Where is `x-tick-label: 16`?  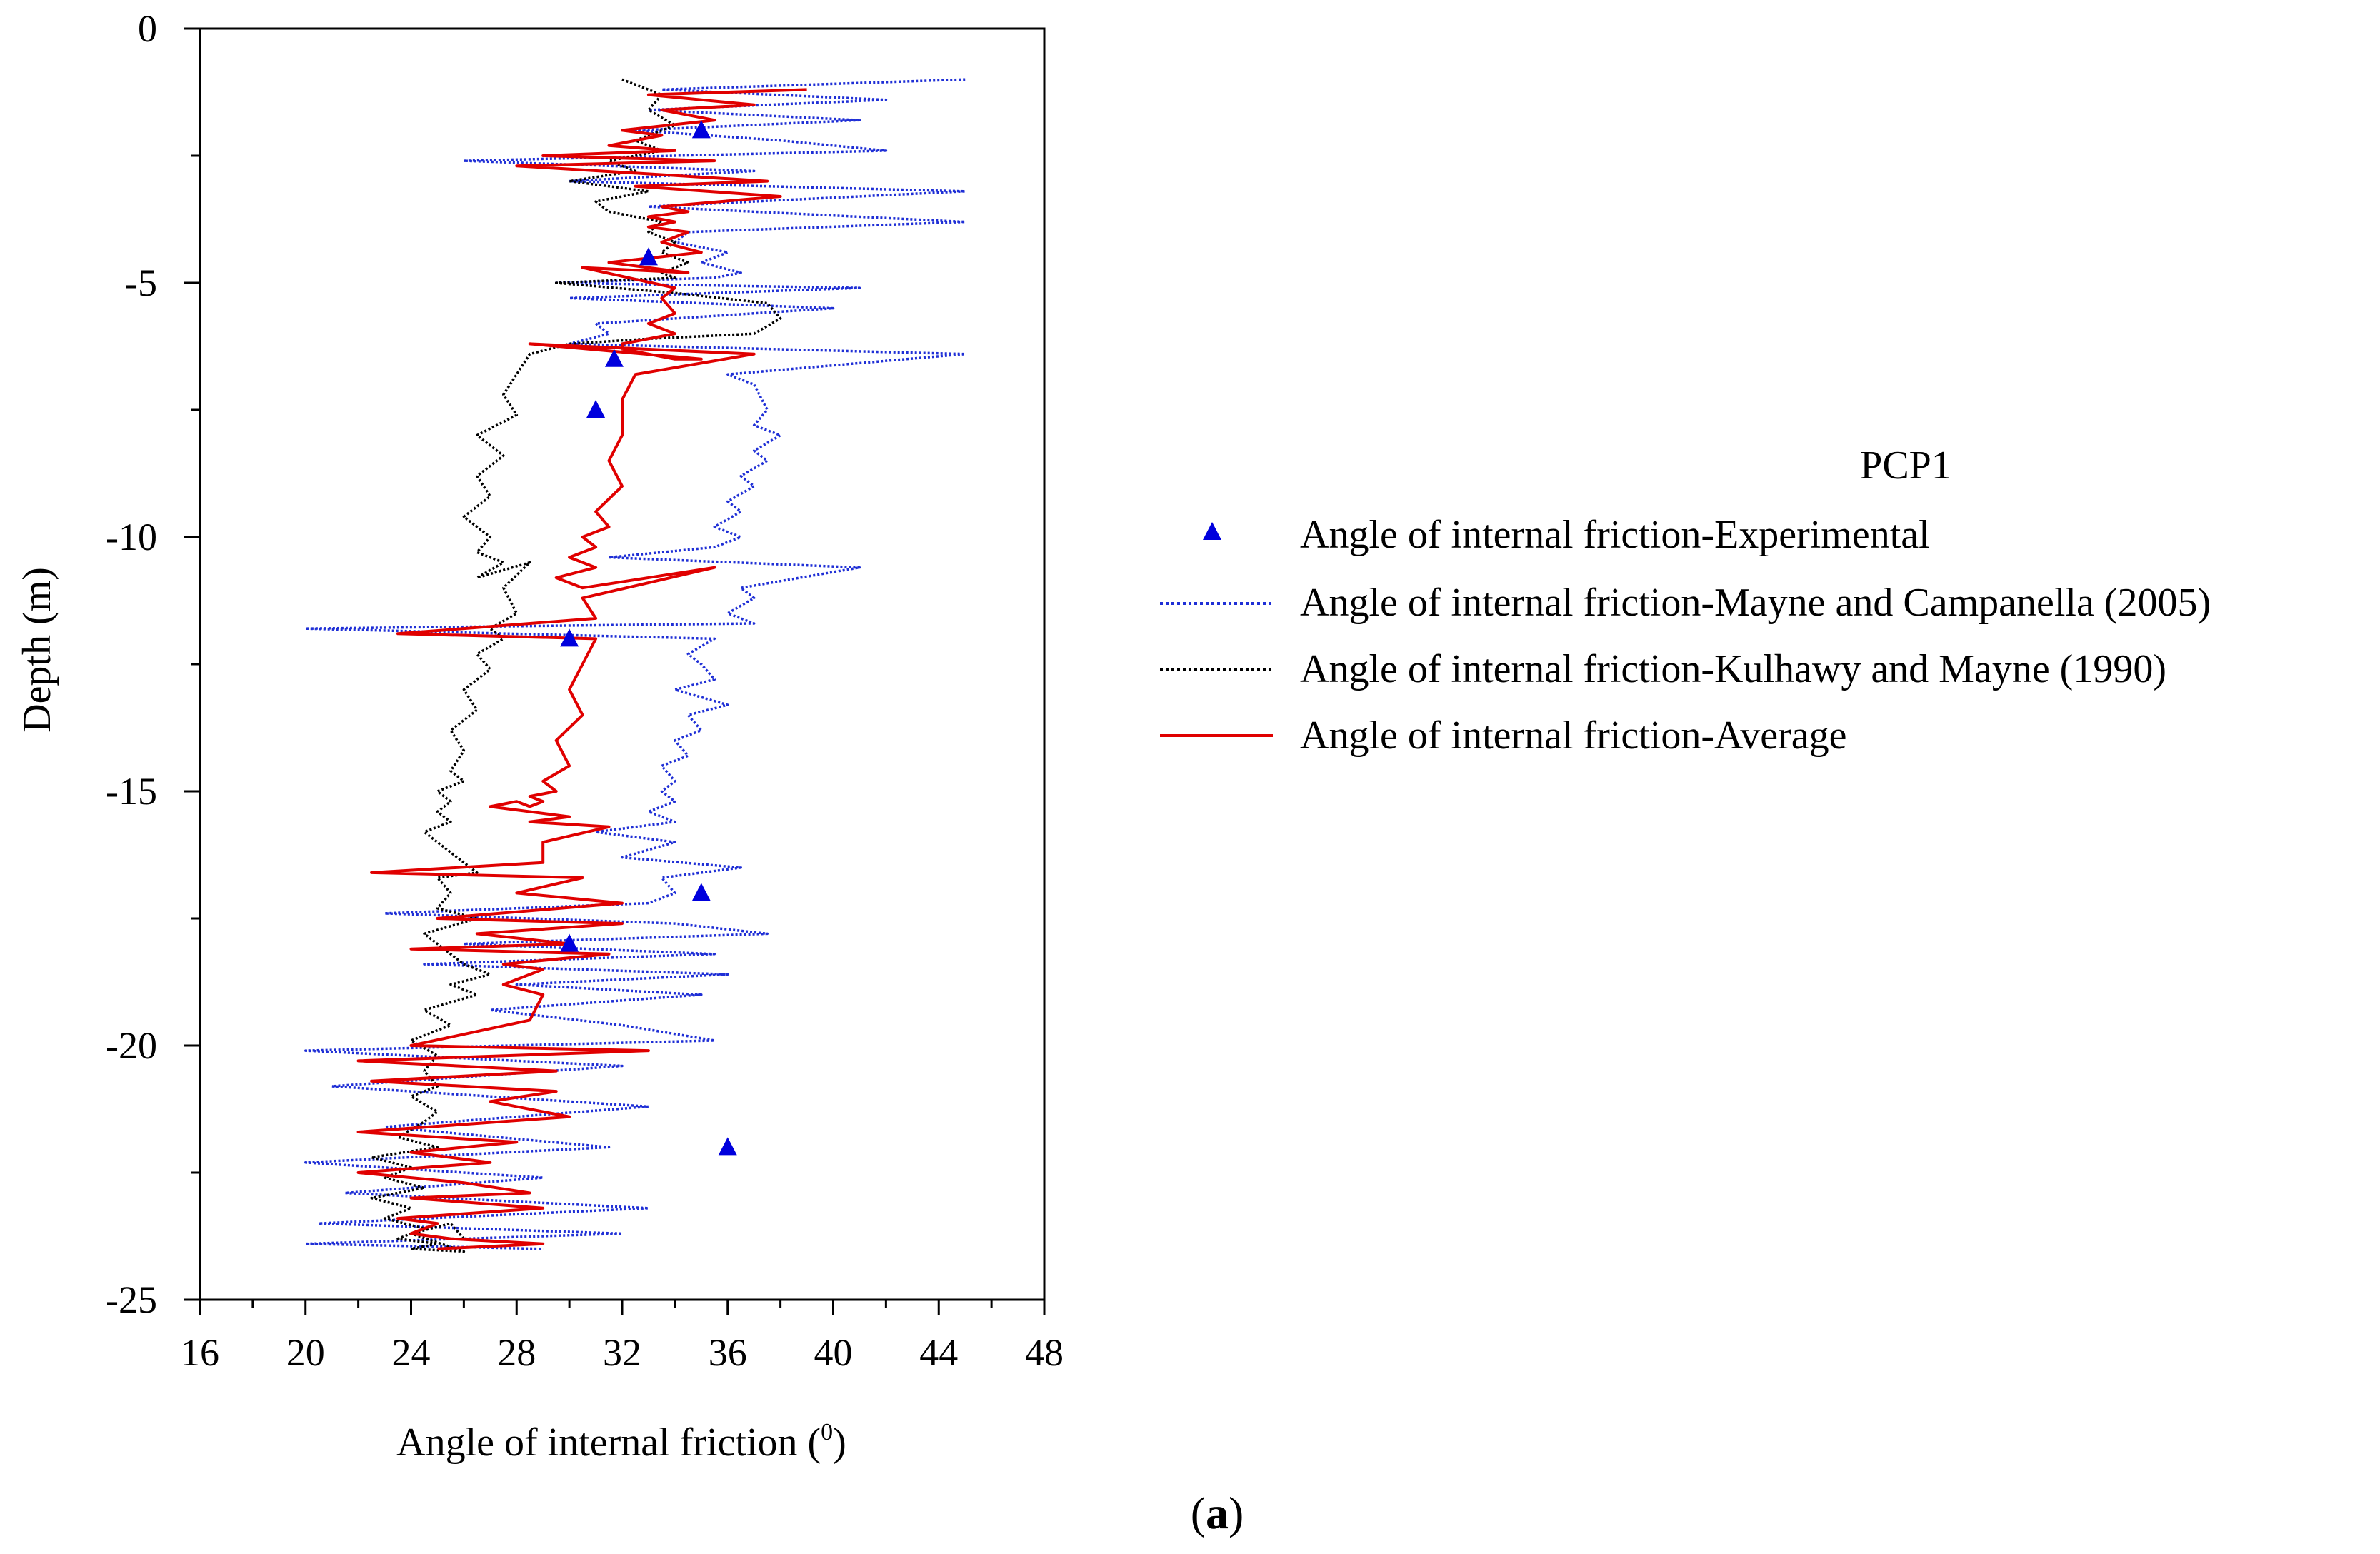
x-tick-label: 16 is located at coordinates (200, 1352).